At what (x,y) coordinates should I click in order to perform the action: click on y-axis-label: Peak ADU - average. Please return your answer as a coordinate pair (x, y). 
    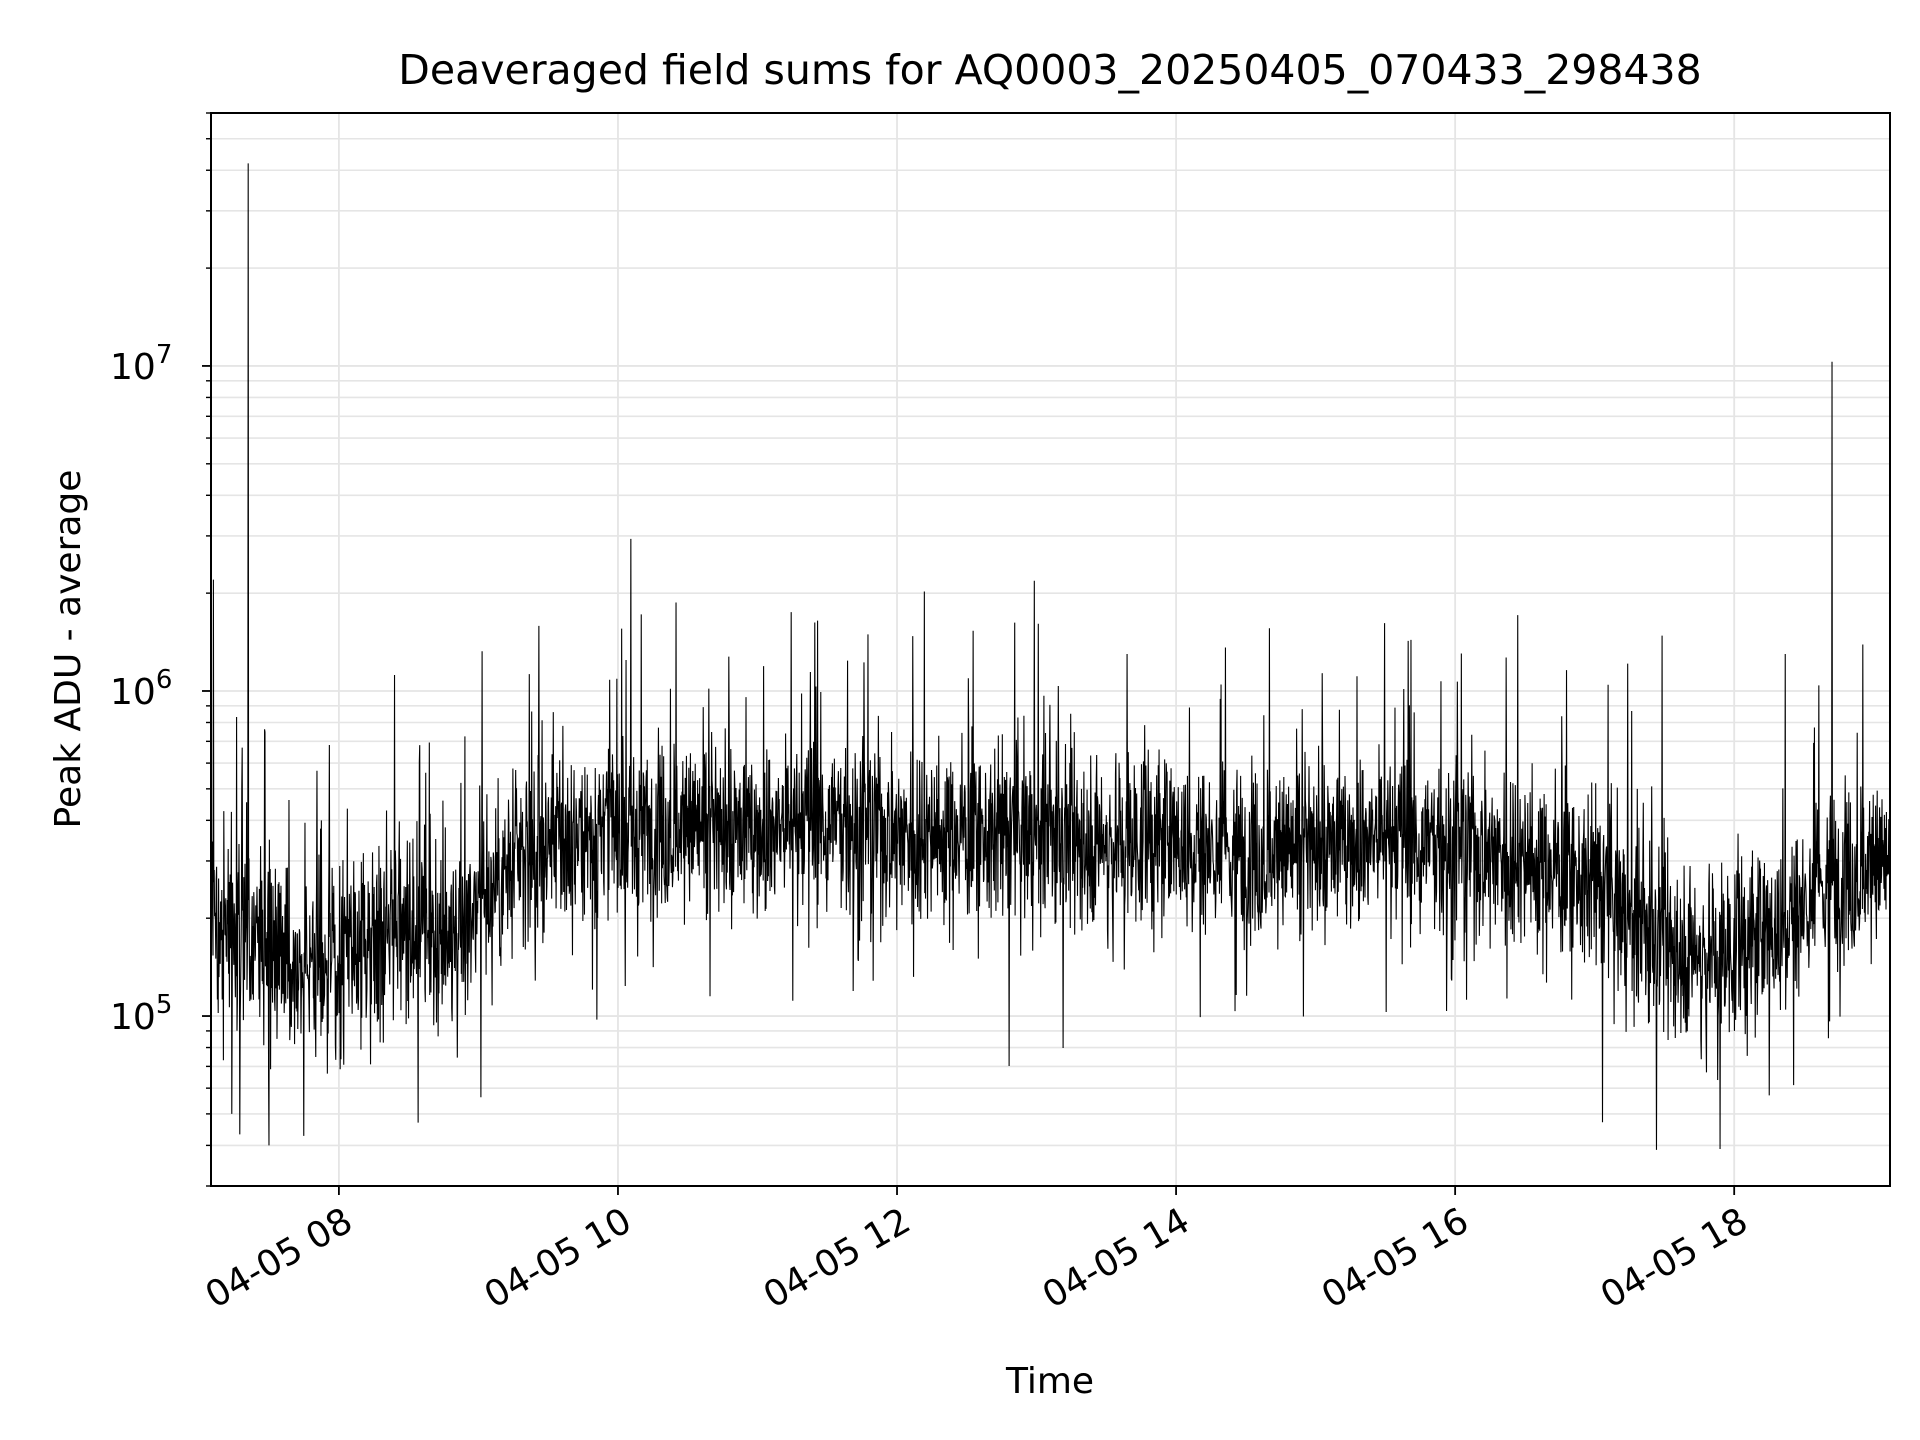
    Looking at the image, I should click on (68, 649).